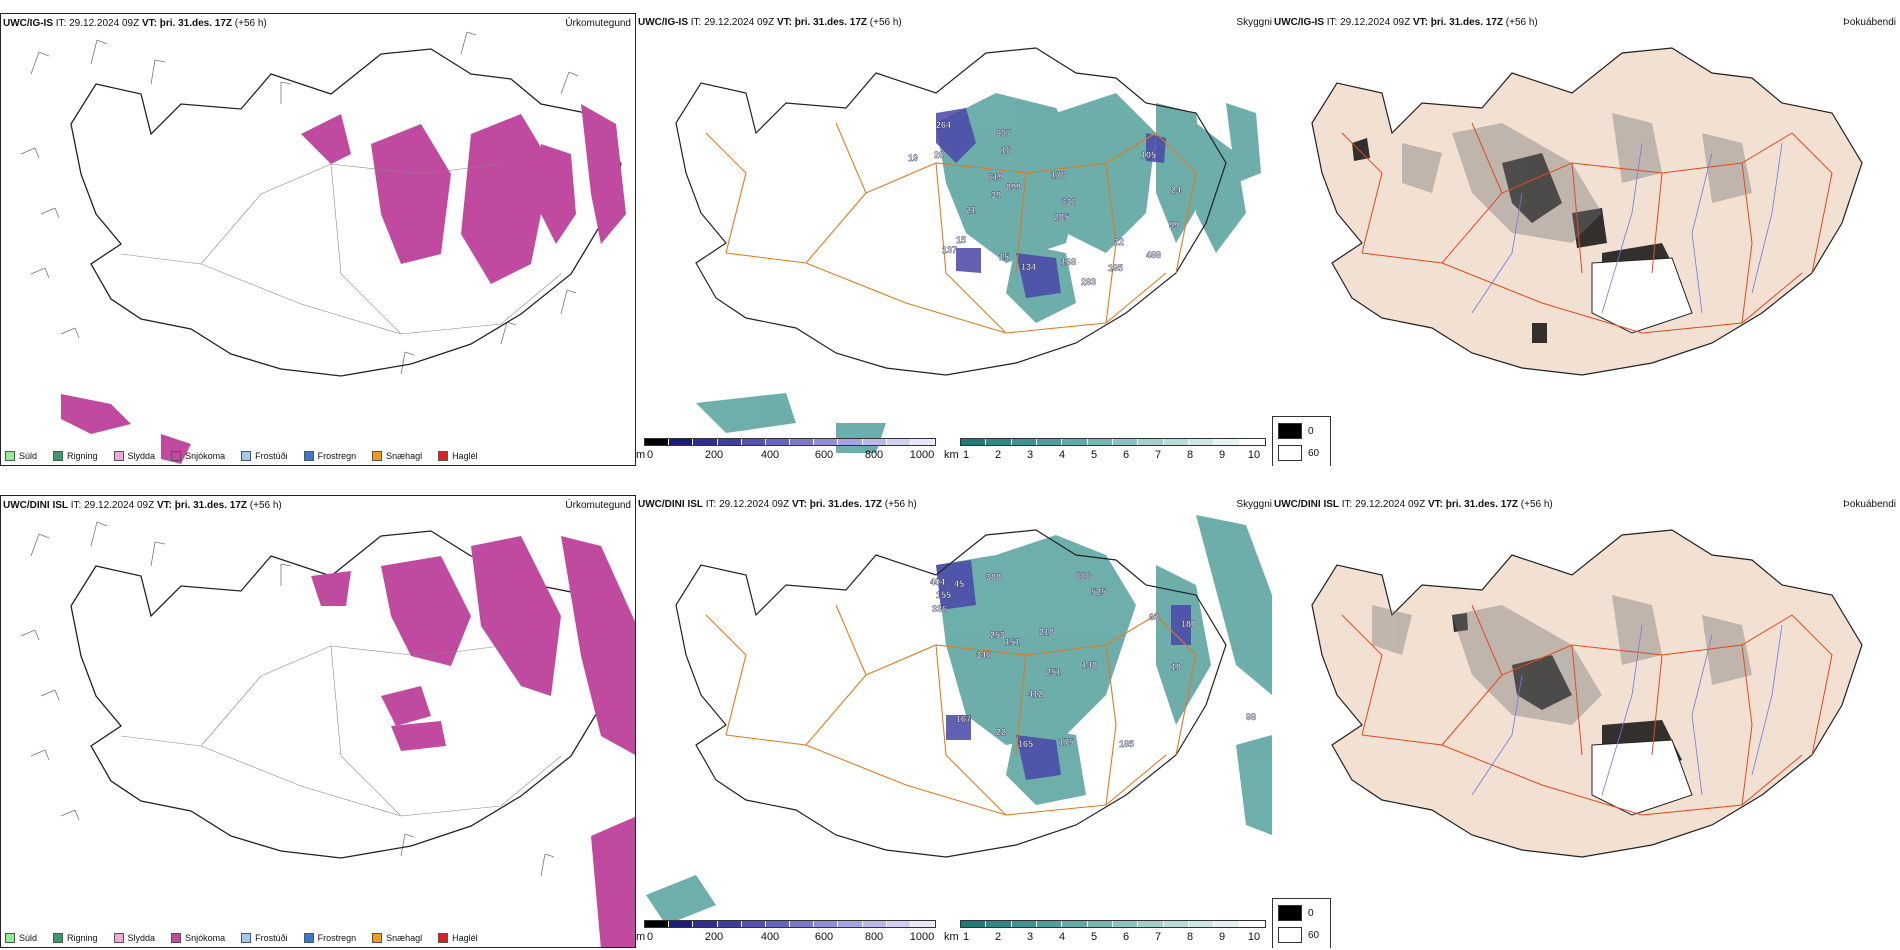 The width and height of the screenshot is (1900, 950). I want to click on legend-item: Snjókoma, so click(198, 938).